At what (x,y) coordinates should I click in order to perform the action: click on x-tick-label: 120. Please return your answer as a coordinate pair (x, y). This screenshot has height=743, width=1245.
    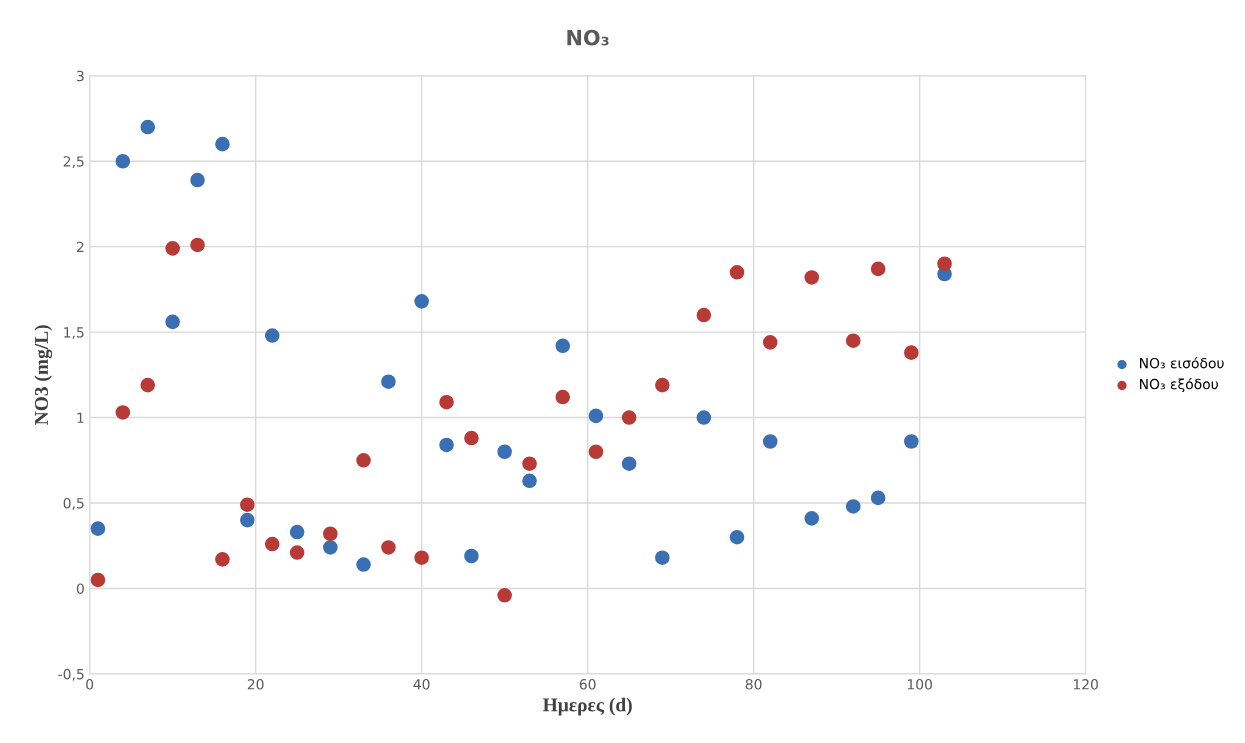
    Looking at the image, I should click on (1085, 684).